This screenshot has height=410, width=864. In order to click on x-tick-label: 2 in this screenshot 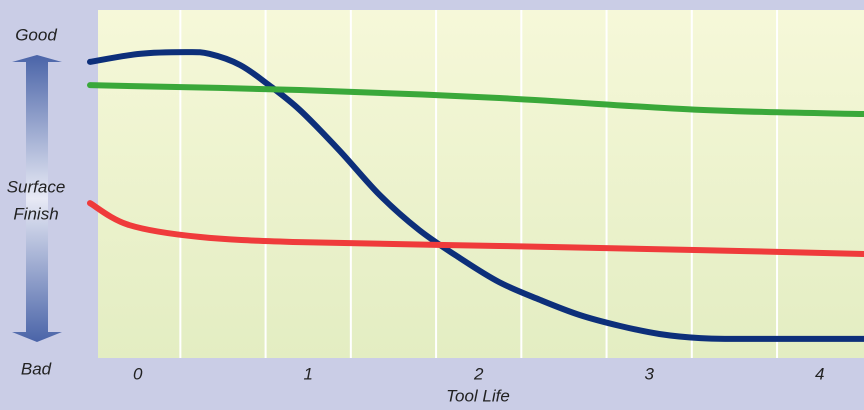, I will do `click(478, 373)`.